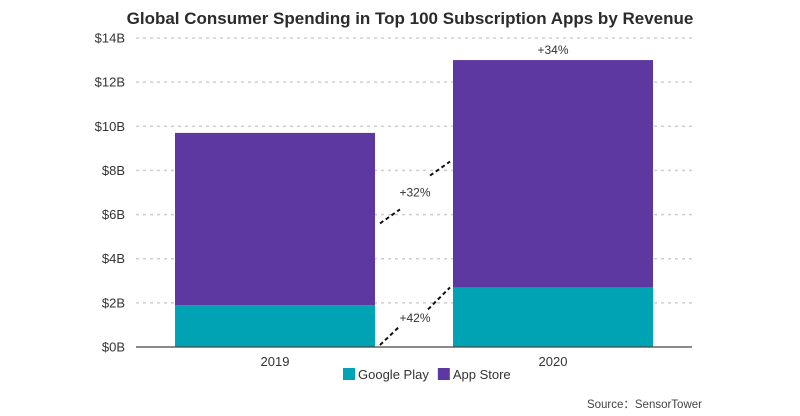 Image resolution: width=800 pixels, height=416 pixels. I want to click on y-tick-label: $14B, so click(110, 38).